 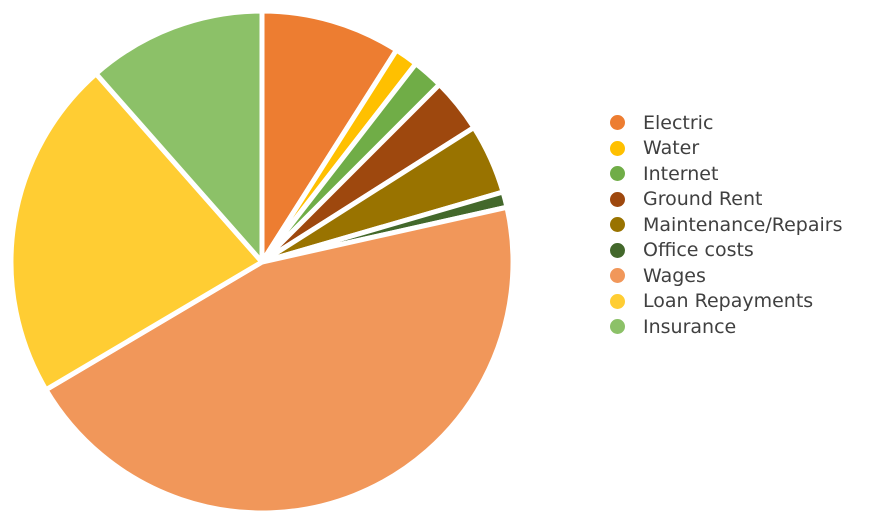 What do you see at coordinates (726, 149) in the screenshot?
I see `legend-item-water: Water` at bounding box center [726, 149].